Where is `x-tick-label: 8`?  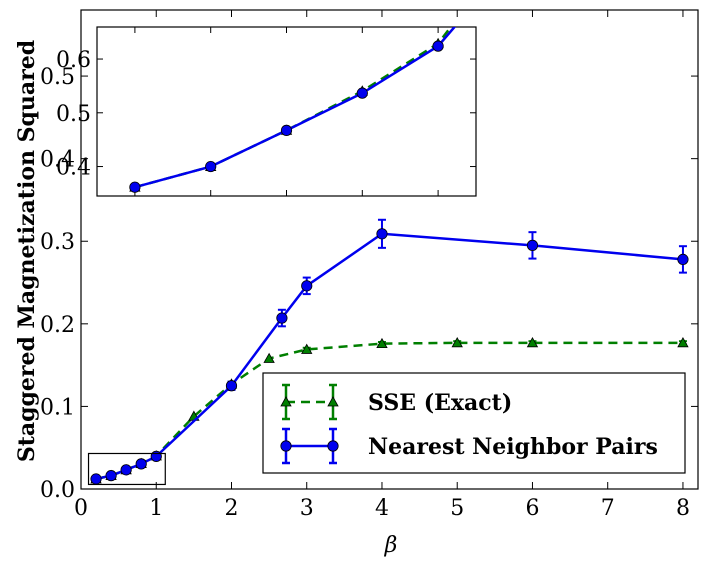 x-tick-label: 8 is located at coordinates (683, 508).